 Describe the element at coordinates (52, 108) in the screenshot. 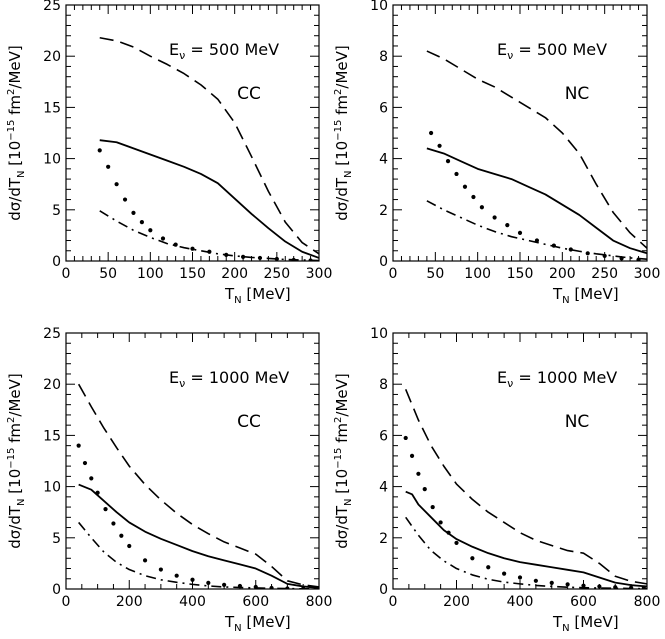

I see `y-tick-label: 15` at that location.